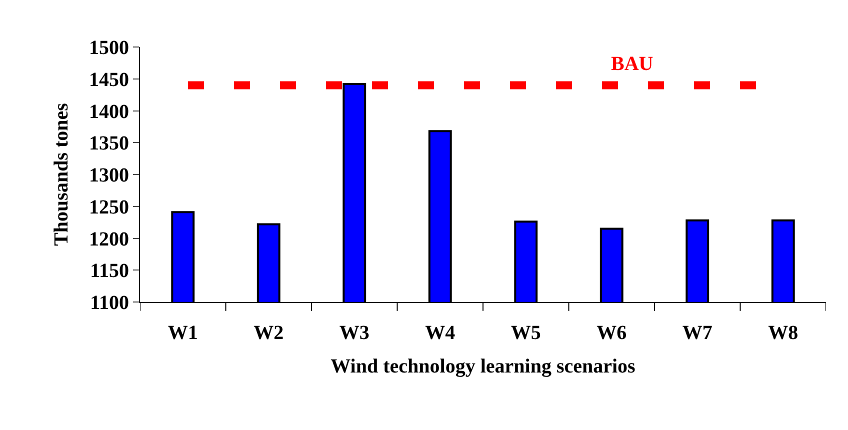 This screenshot has width=848, height=430. Describe the element at coordinates (183, 333) in the screenshot. I see `x-tick-label: W1` at that location.